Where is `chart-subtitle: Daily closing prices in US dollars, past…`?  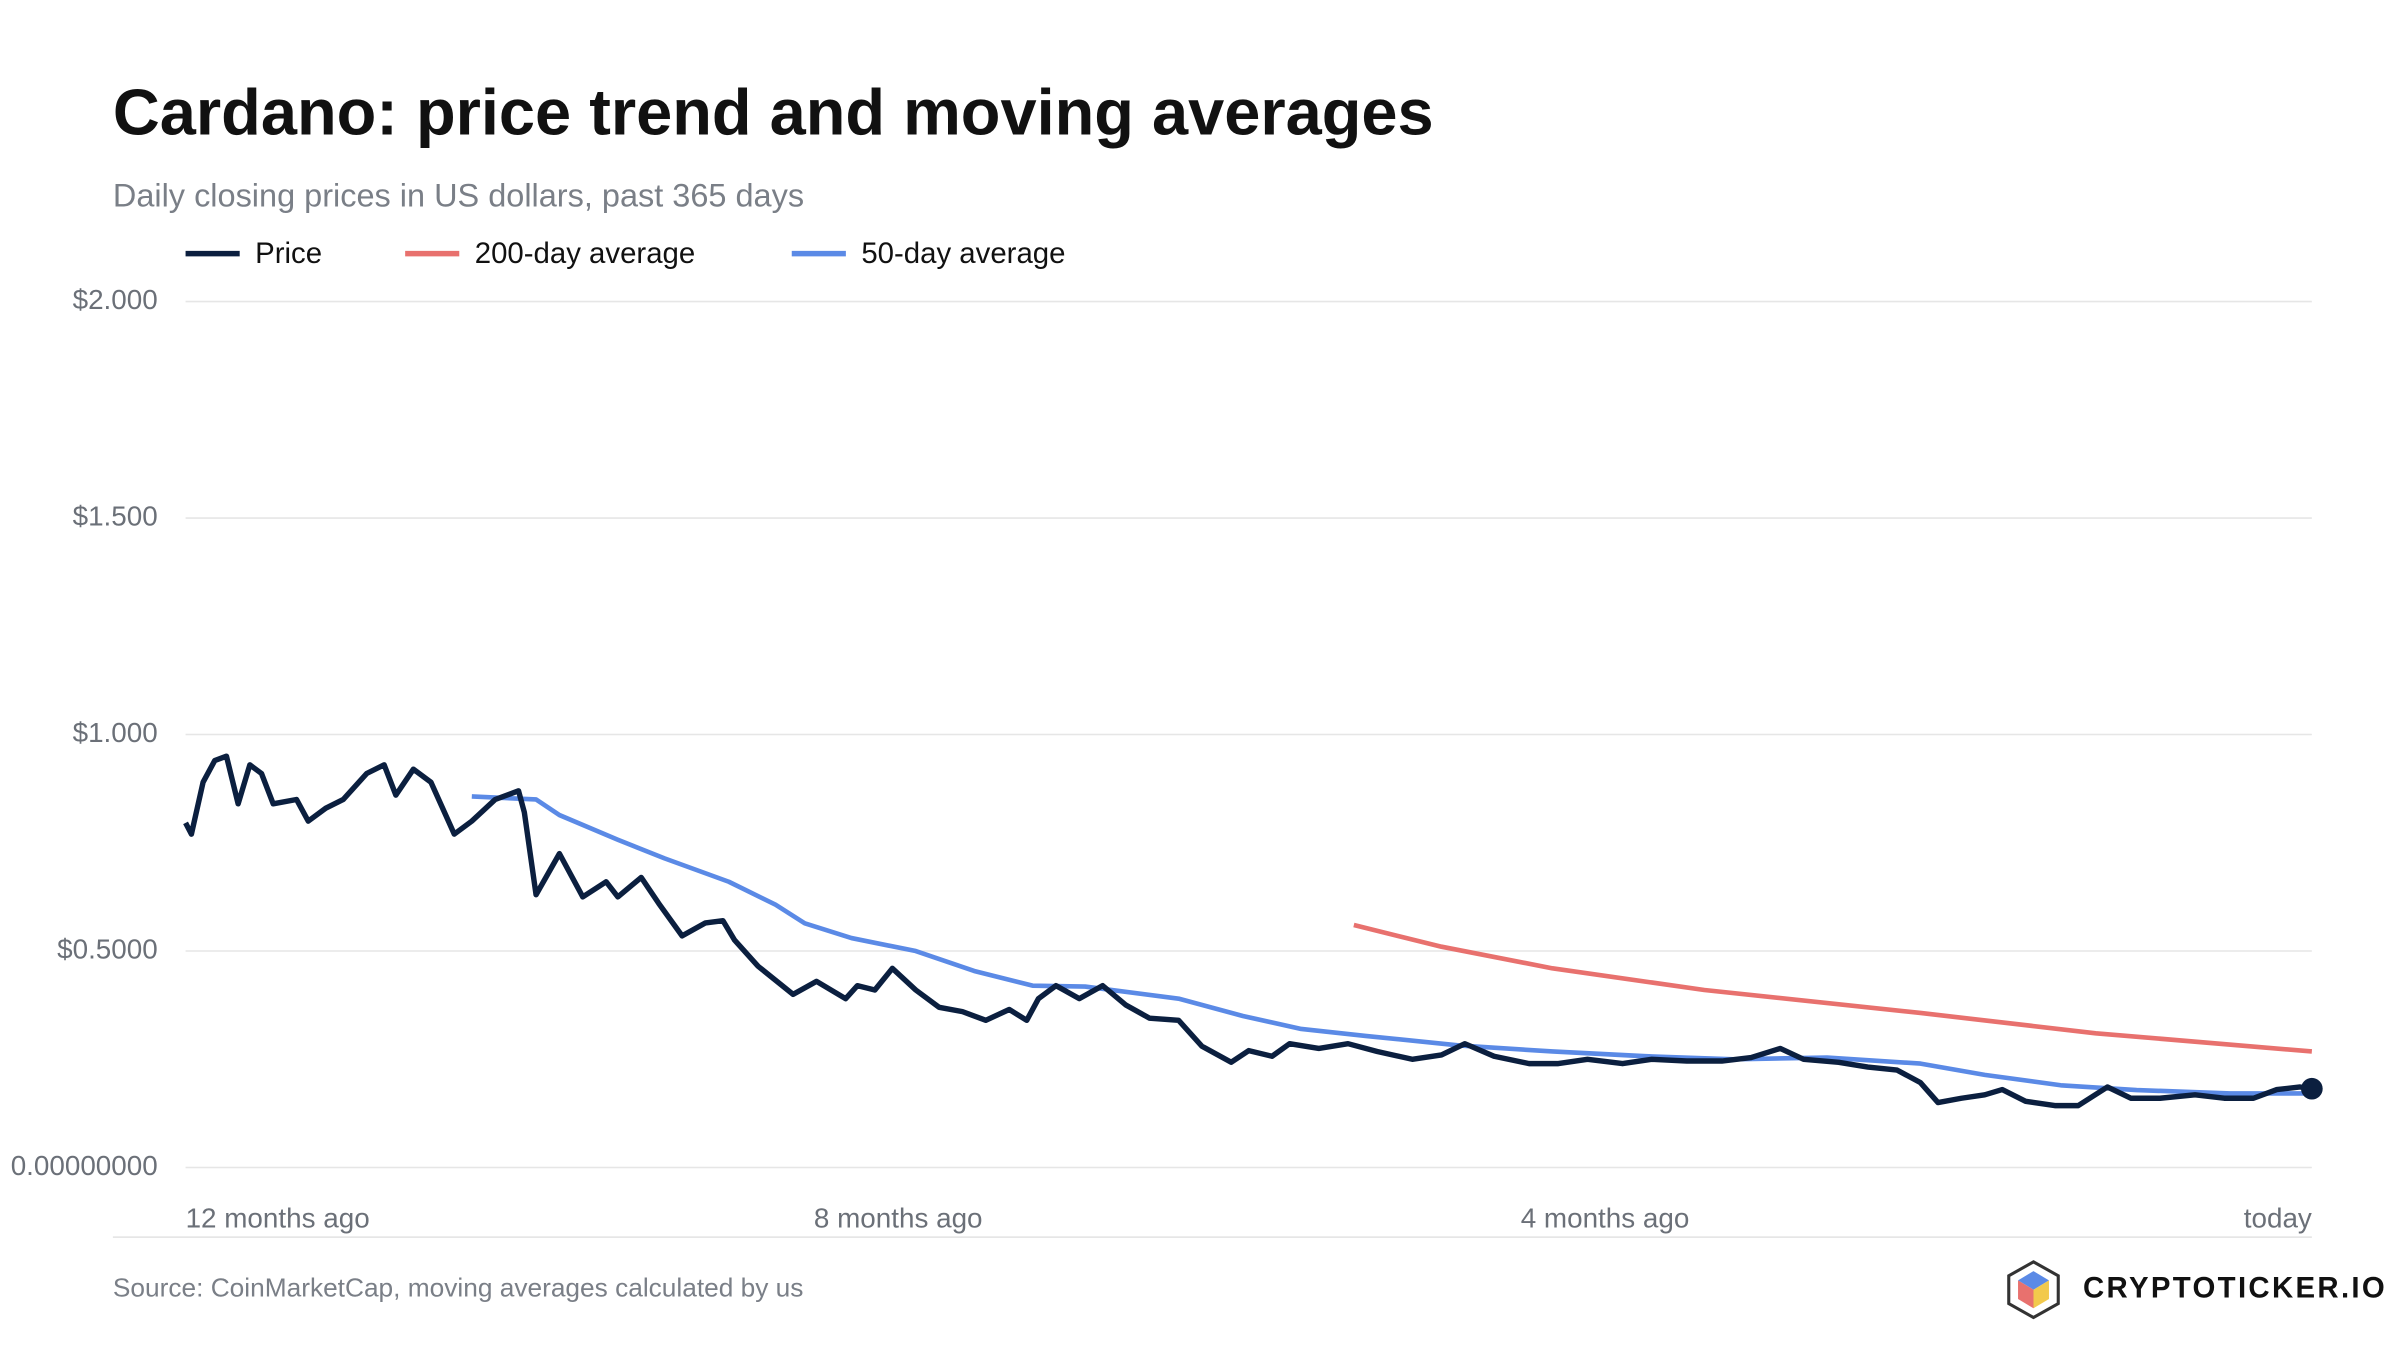 chart-subtitle: Daily closing prices in US dollars, past… is located at coordinates (458, 196).